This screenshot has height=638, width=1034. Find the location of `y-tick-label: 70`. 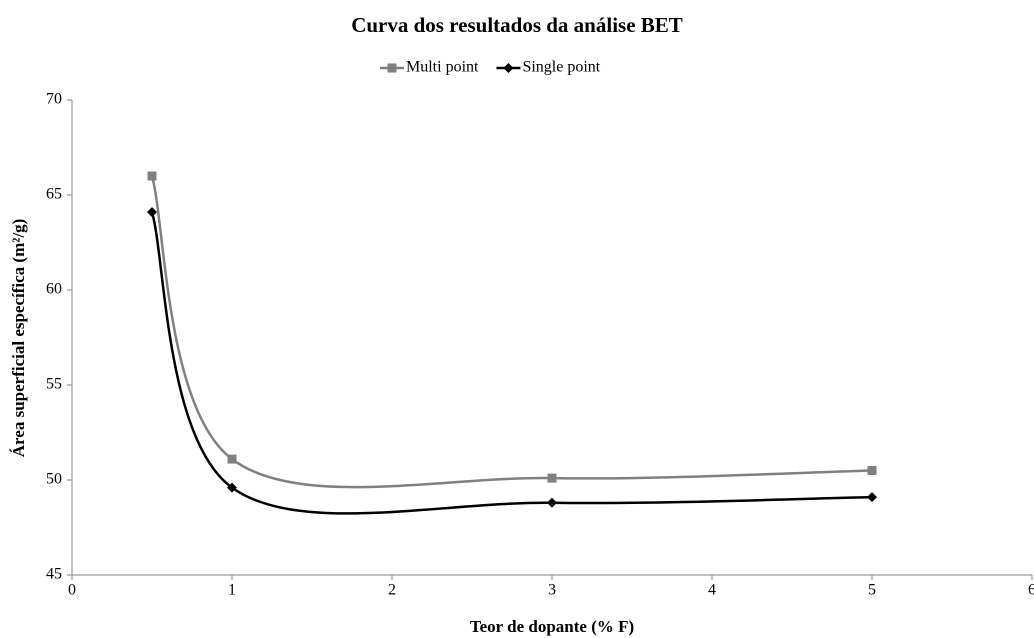

y-tick-label: 70 is located at coordinates (54, 99).